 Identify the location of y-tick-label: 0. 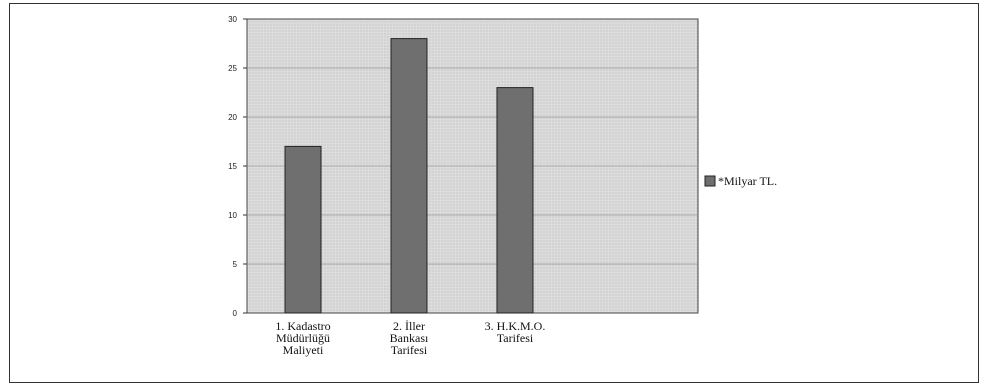
(235, 313).